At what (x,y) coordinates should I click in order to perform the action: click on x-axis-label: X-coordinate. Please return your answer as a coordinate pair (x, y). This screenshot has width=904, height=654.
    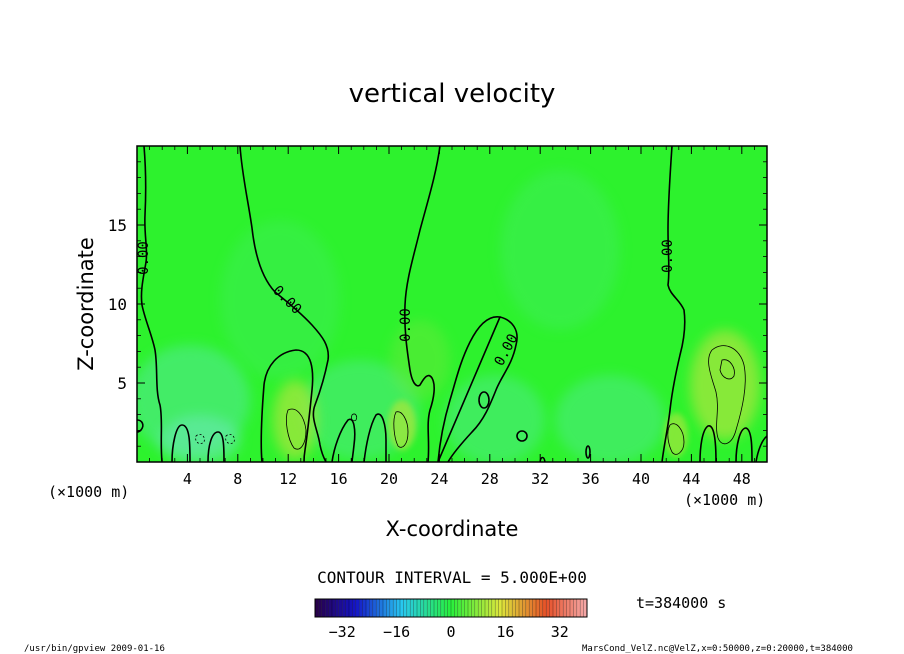
    Looking at the image, I should click on (452, 529).